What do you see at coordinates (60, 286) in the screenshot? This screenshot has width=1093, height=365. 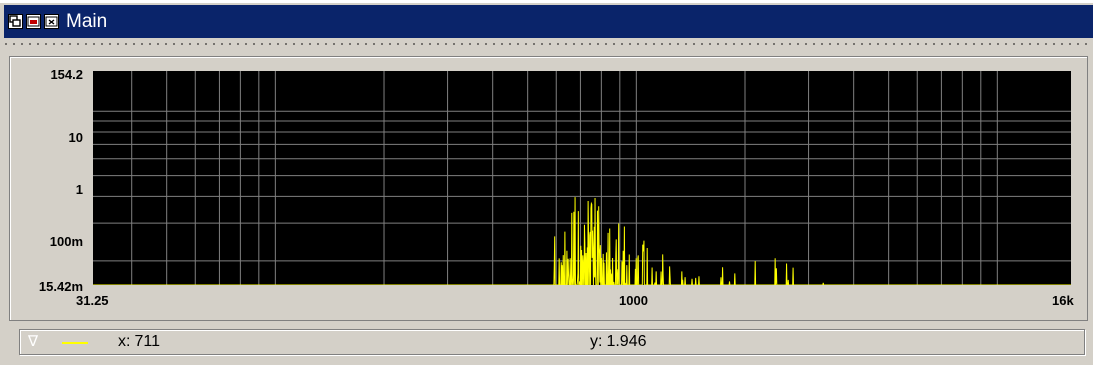 I see `y-tick-label: 15.42m` at bounding box center [60, 286].